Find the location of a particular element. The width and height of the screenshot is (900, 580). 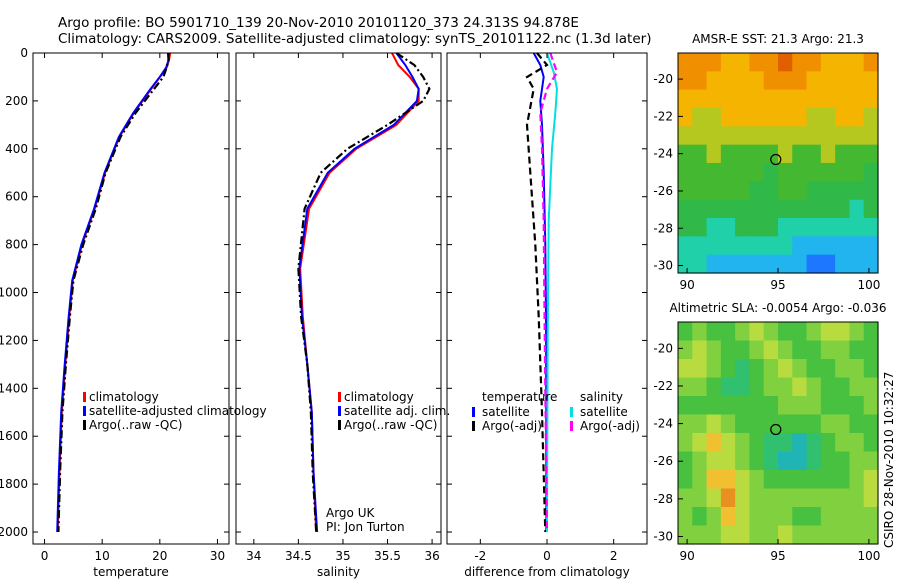

y-tick-label: -30 is located at coordinates (663, 536).